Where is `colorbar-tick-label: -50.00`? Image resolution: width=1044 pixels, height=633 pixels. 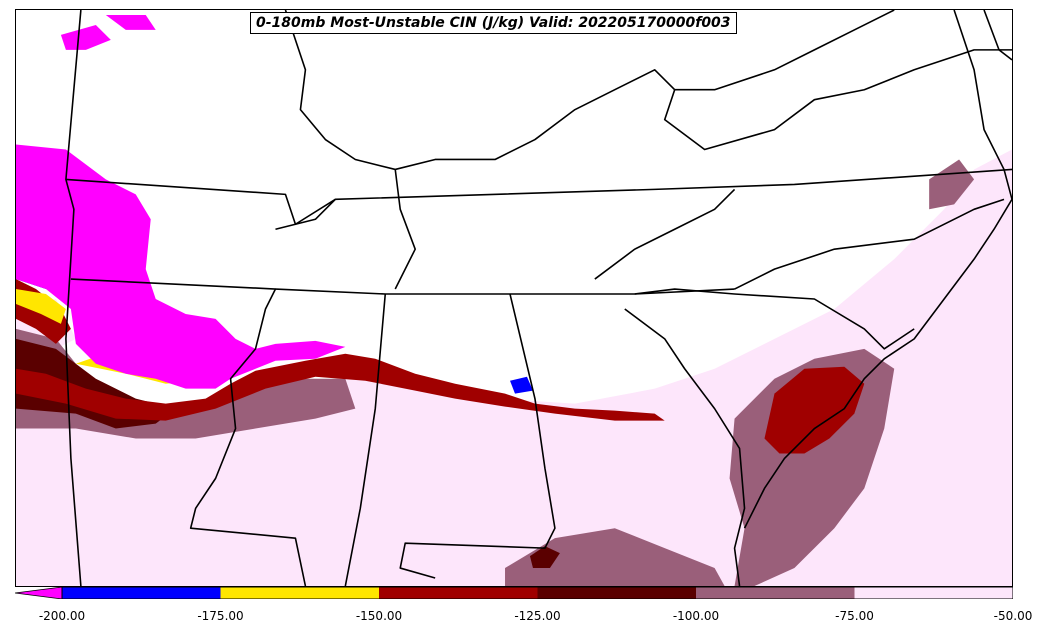 colorbar-tick-label: -50.00 is located at coordinates (1013, 616).